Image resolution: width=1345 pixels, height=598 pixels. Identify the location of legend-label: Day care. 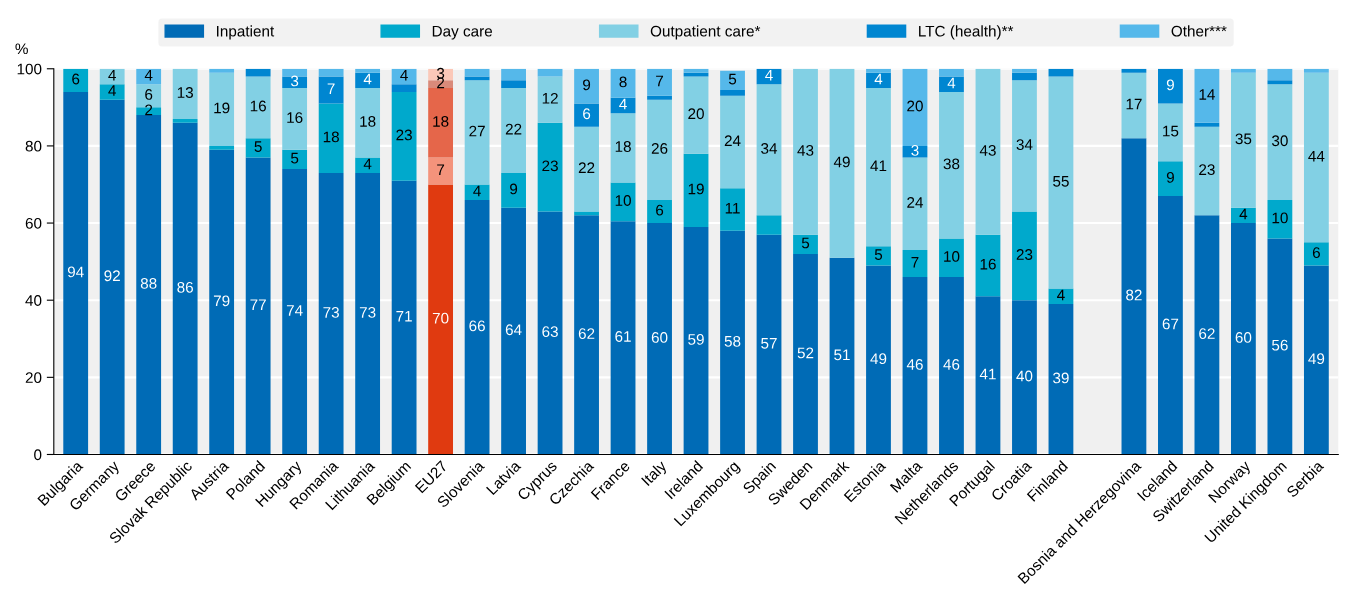
(462, 32).